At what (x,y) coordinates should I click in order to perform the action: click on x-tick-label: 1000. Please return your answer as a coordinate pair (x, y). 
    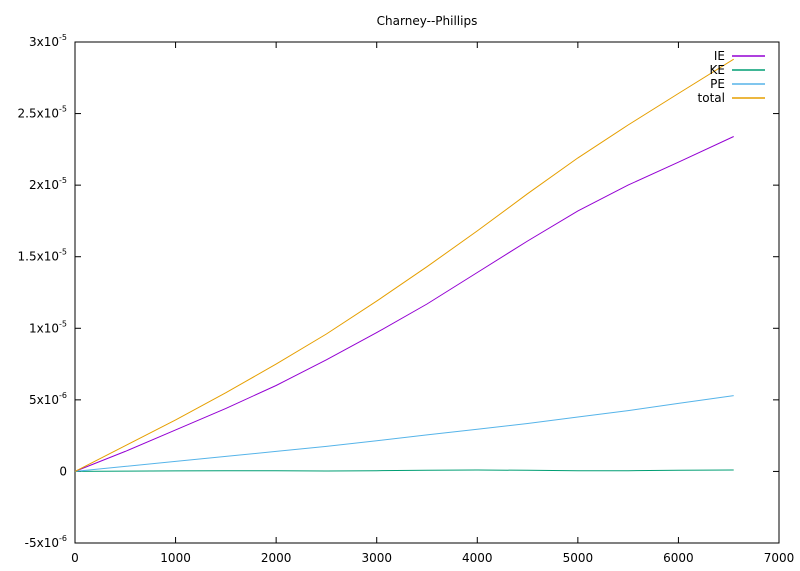
    Looking at the image, I should click on (175, 558).